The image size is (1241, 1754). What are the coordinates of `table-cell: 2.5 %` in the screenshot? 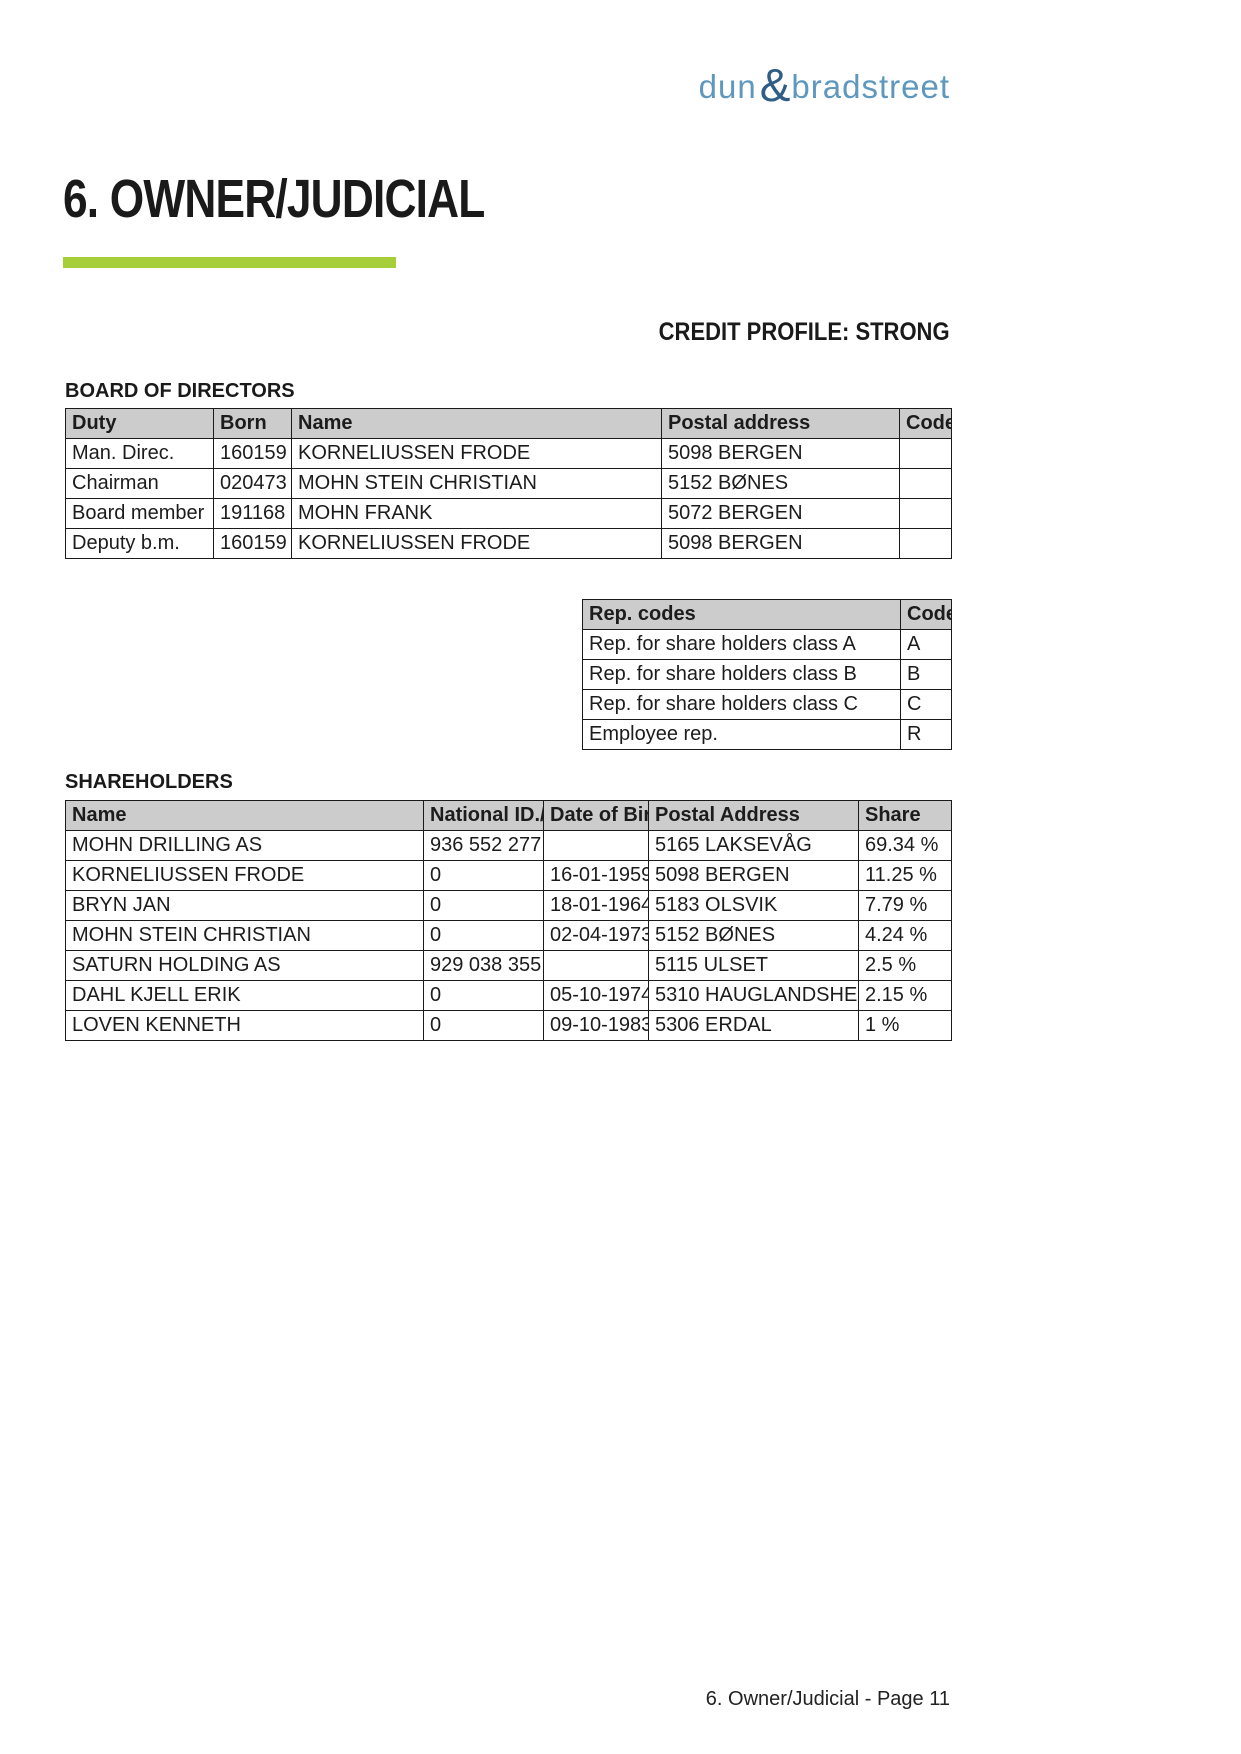 It's located at (905, 965).